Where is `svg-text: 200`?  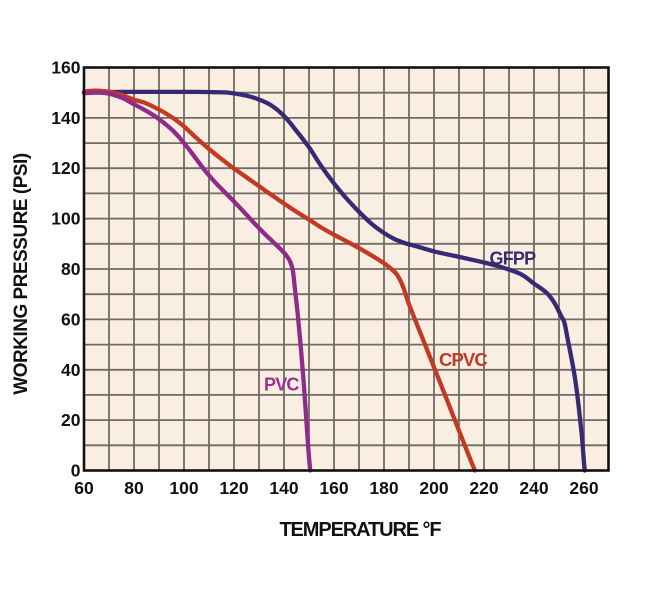 svg-text: 200 is located at coordinates (433, 488).